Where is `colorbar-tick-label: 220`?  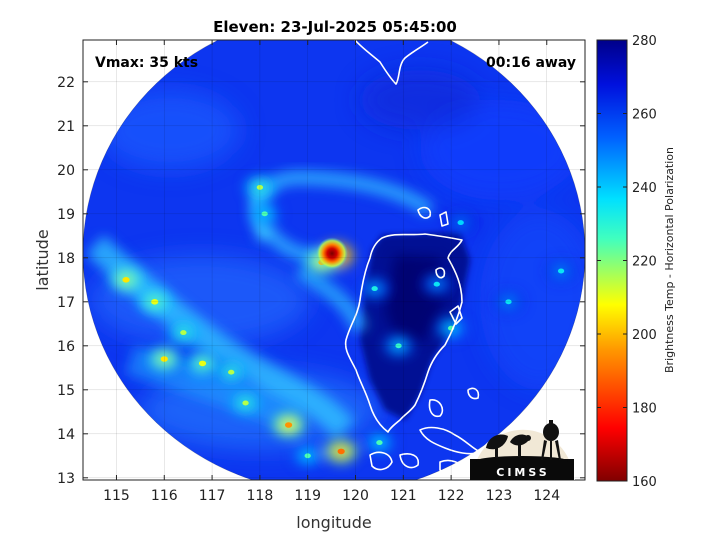 colorbar-tick-label: 220 is located at coordinates (644, 262).